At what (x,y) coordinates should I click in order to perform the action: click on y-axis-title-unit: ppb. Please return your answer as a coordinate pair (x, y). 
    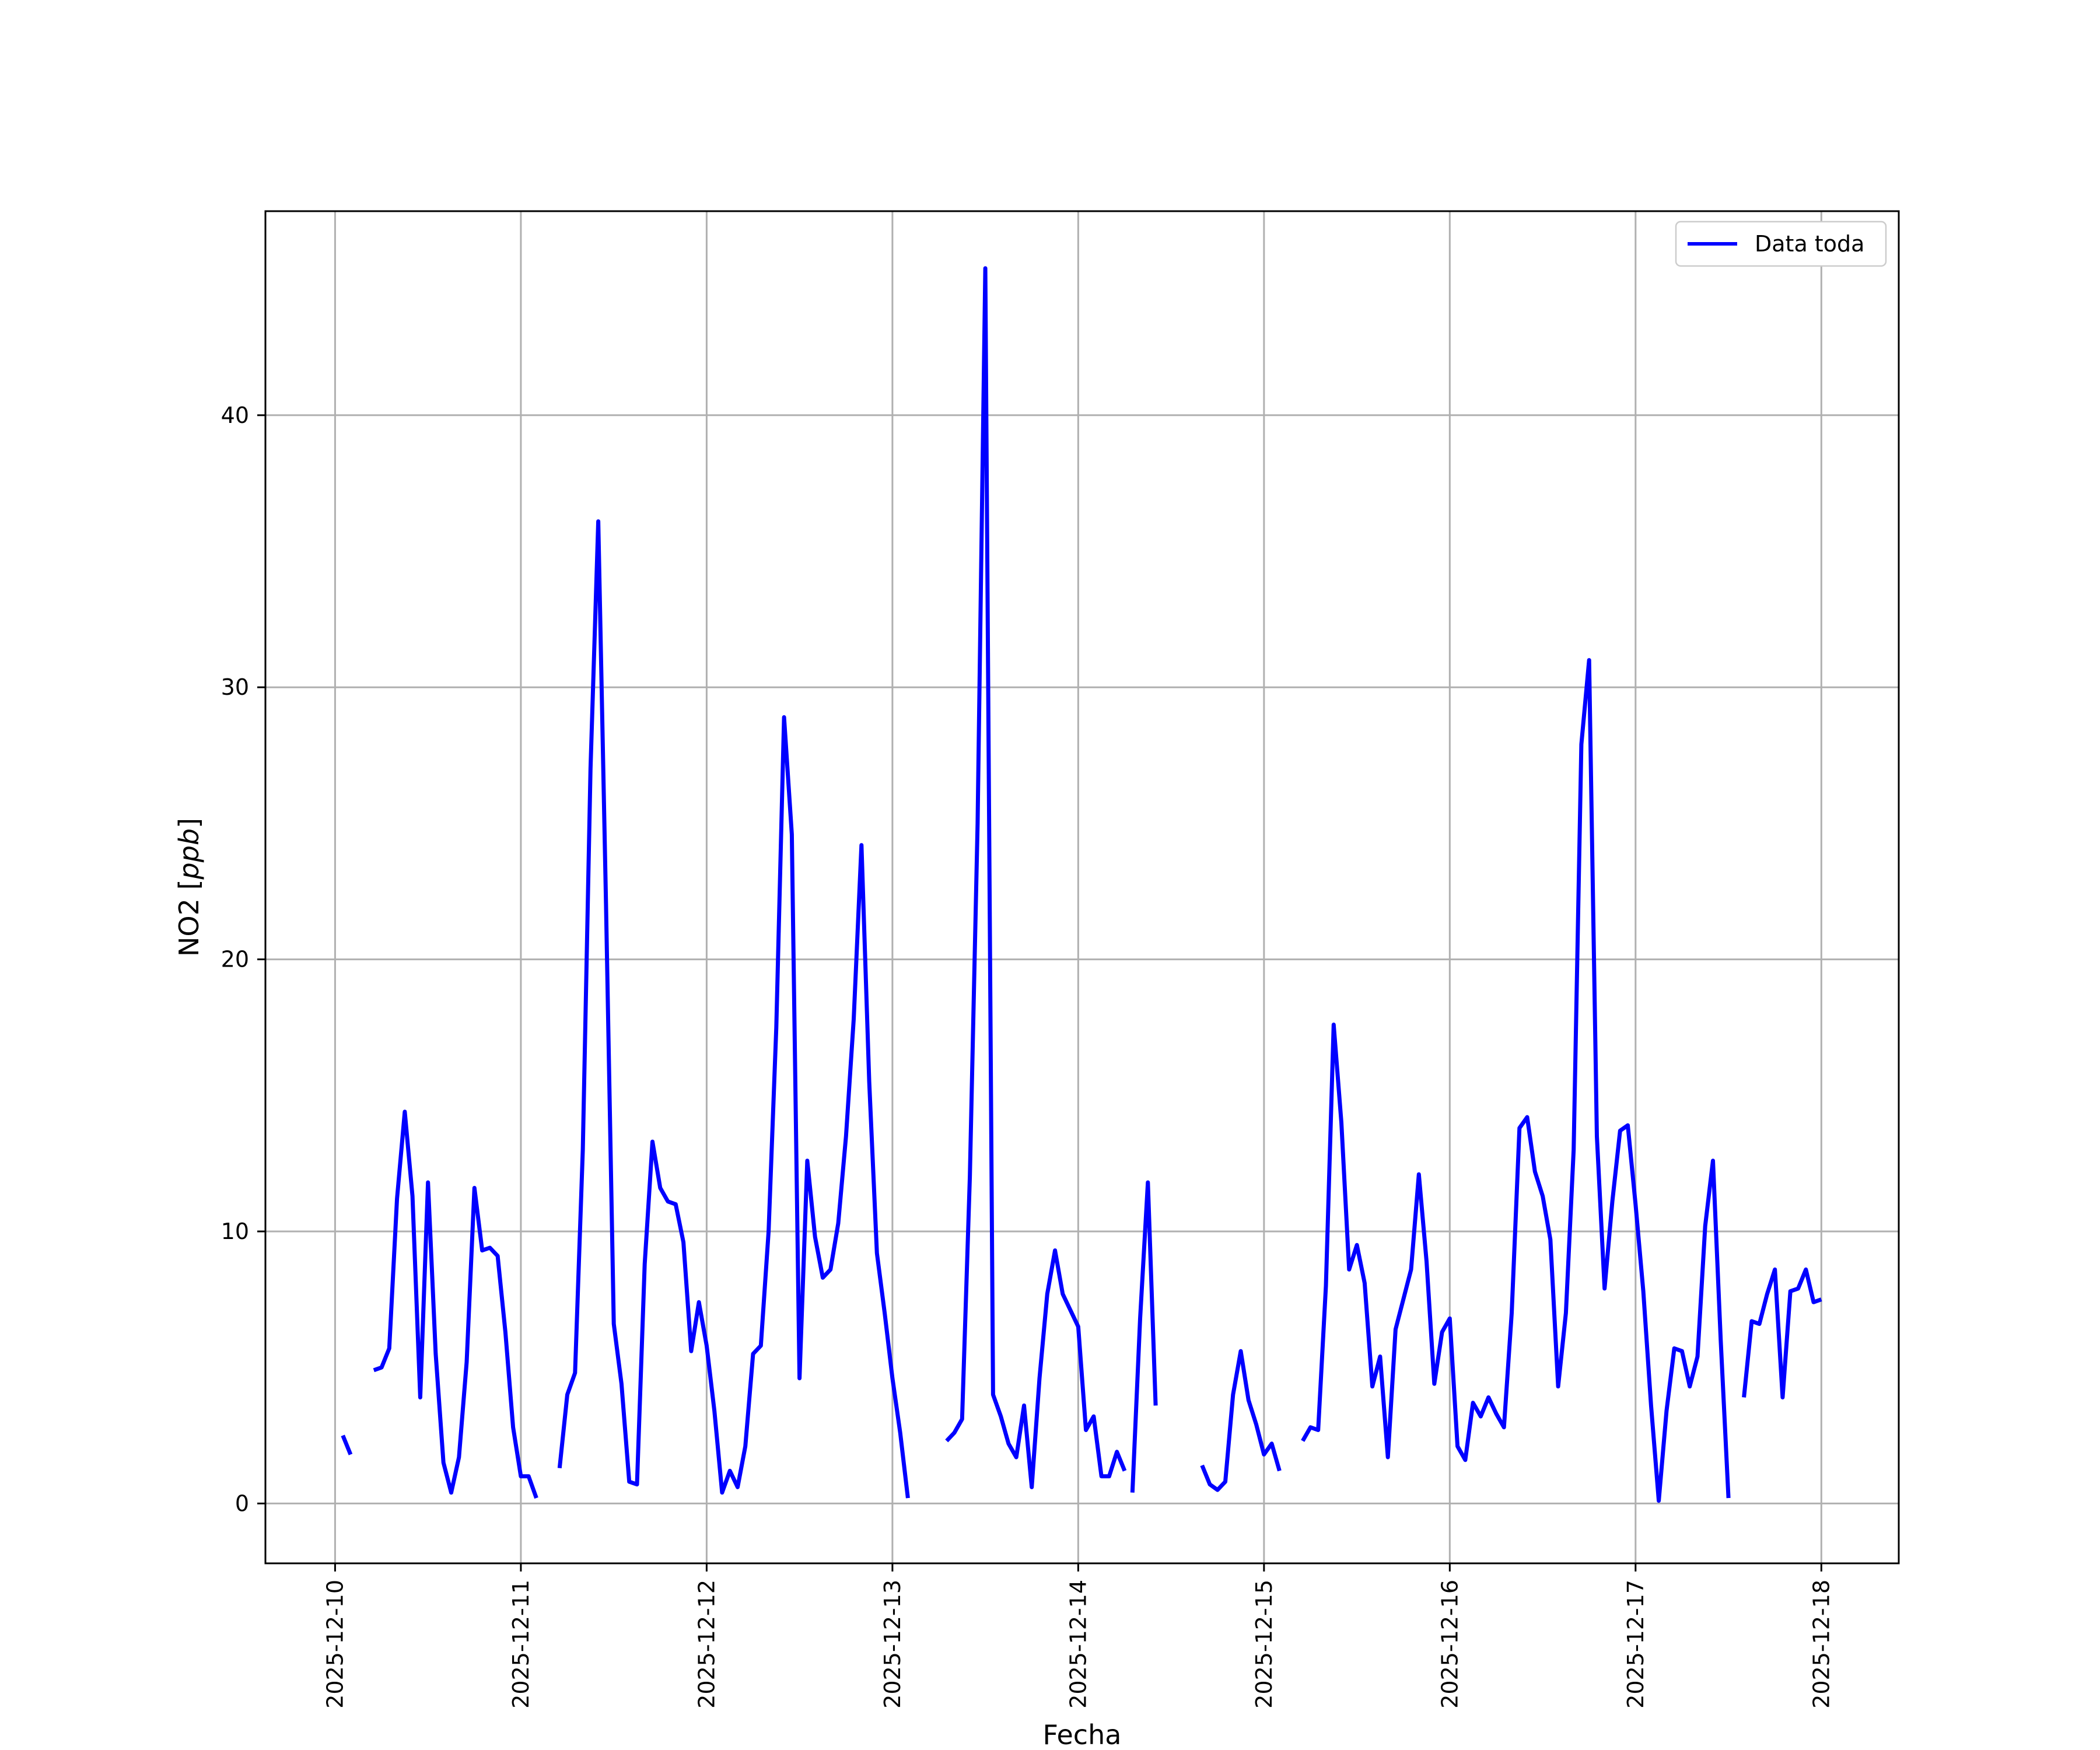
    Looking at the image, I should click on (189, 854).